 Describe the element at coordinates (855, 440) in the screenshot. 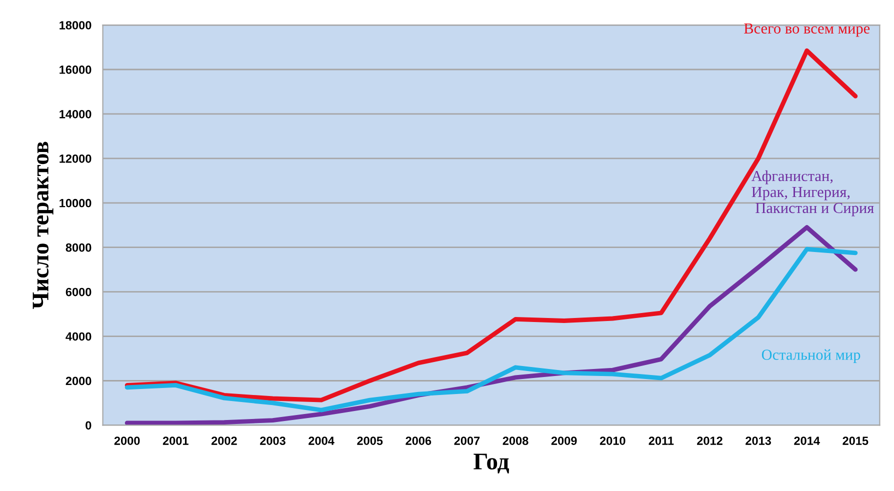

I see `x-tick-label: 2015` at that location.